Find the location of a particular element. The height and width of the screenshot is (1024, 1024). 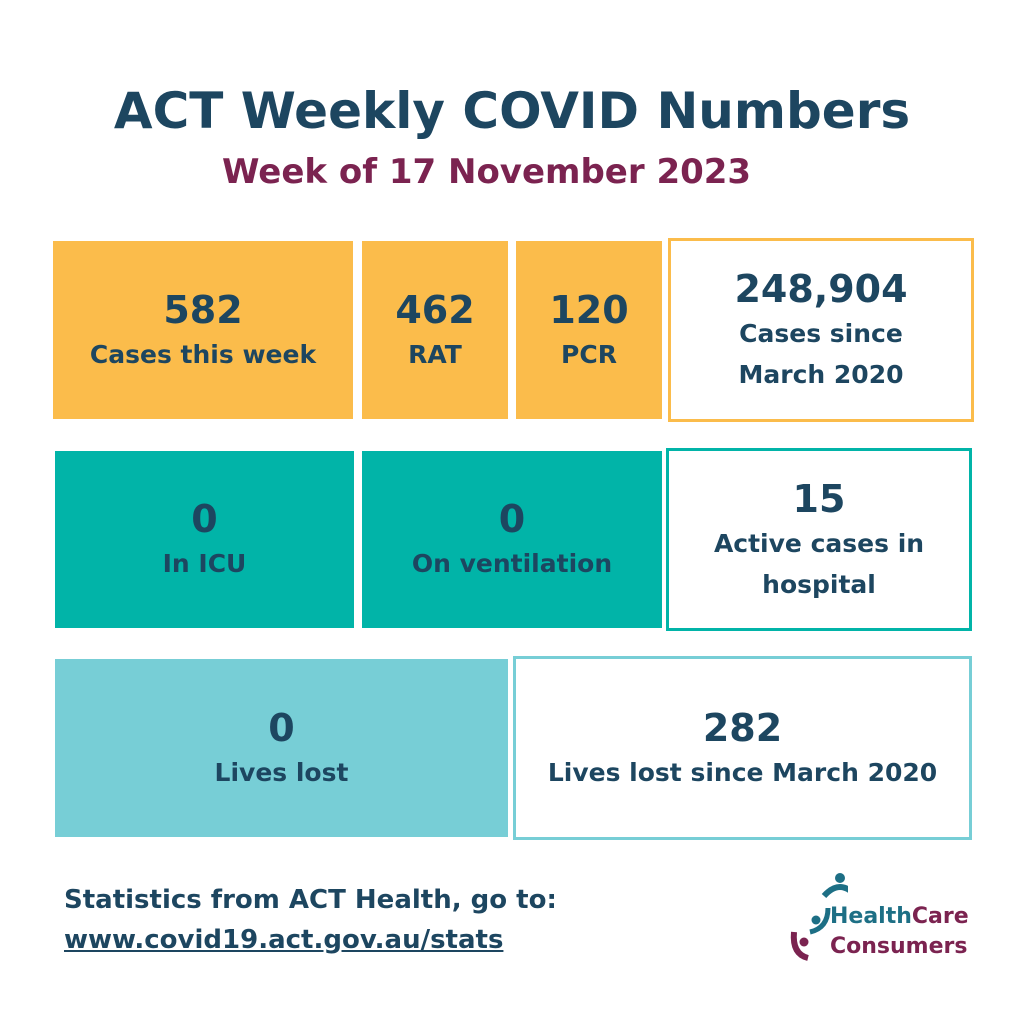

logo-figures-icon is located at coordinates (819, 917).